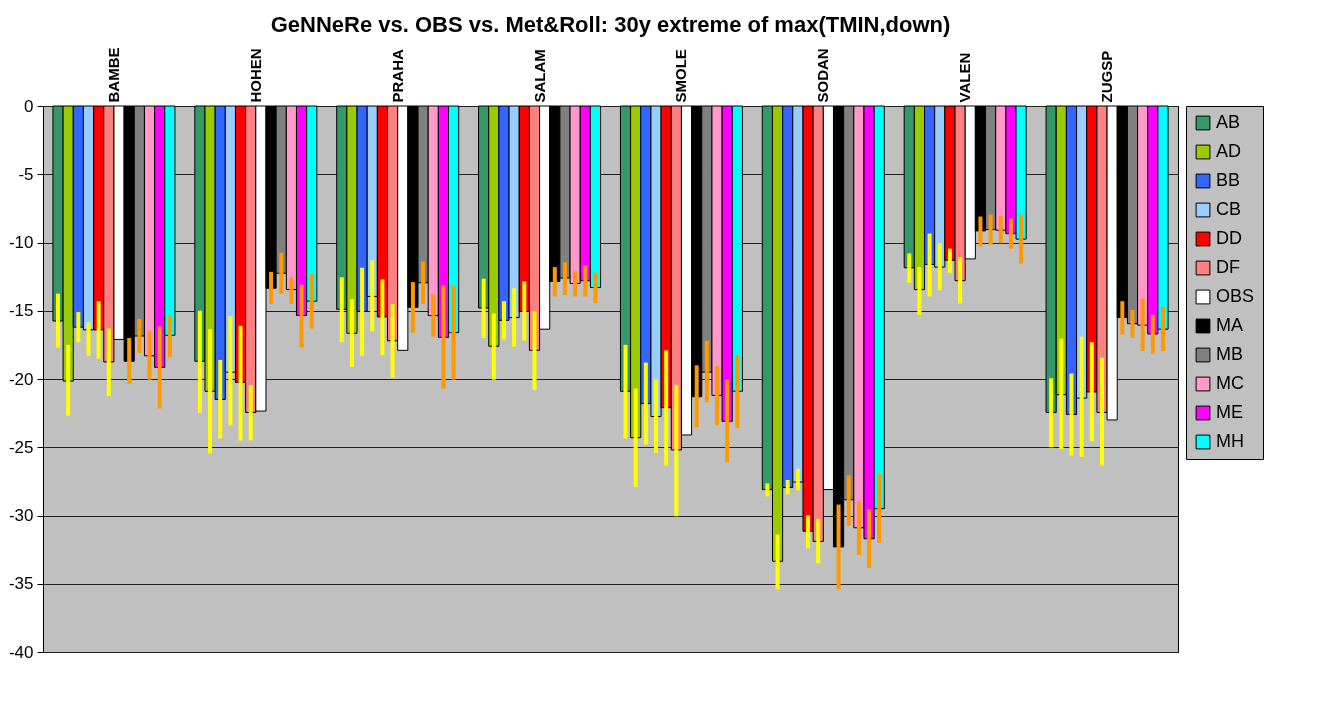 The width and height of the screenshot is (1322, 718). Describe the element at coordinates (965, 77) in the screenshot. I see `x-tick-label: VALEN` at that location.